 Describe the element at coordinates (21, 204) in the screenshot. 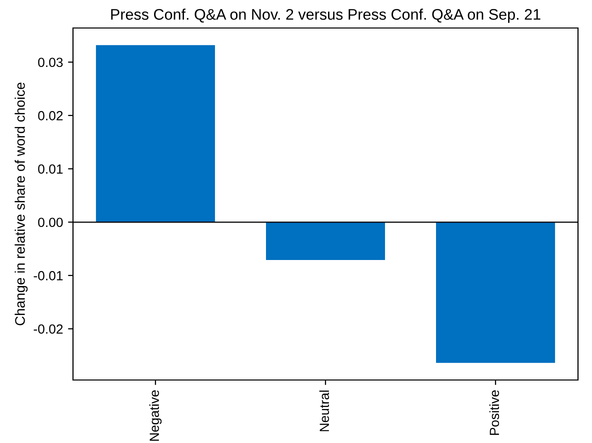

I see `y-axis-title: Change in relative share of word choice` at that location.